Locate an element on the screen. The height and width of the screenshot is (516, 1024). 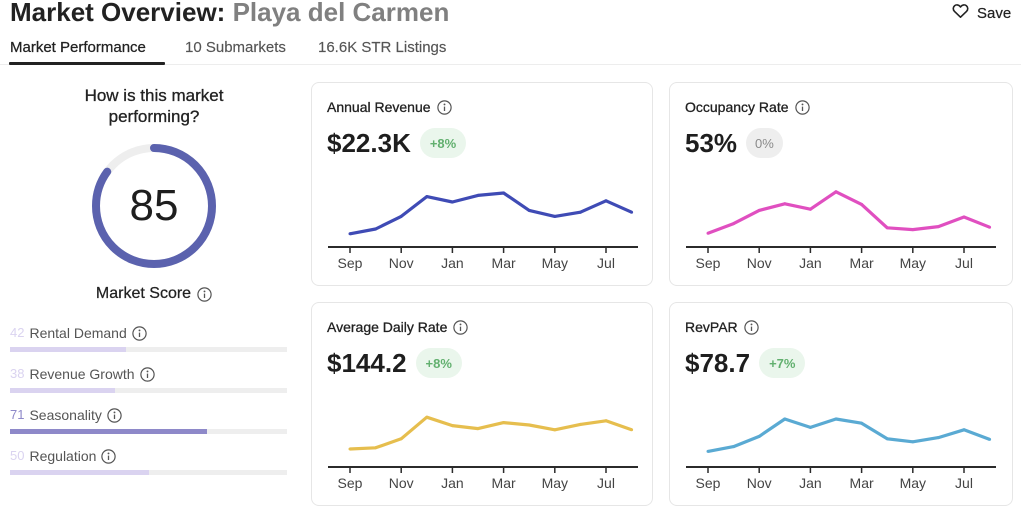
heart-outline-icon is located at coordinates (960, 13).